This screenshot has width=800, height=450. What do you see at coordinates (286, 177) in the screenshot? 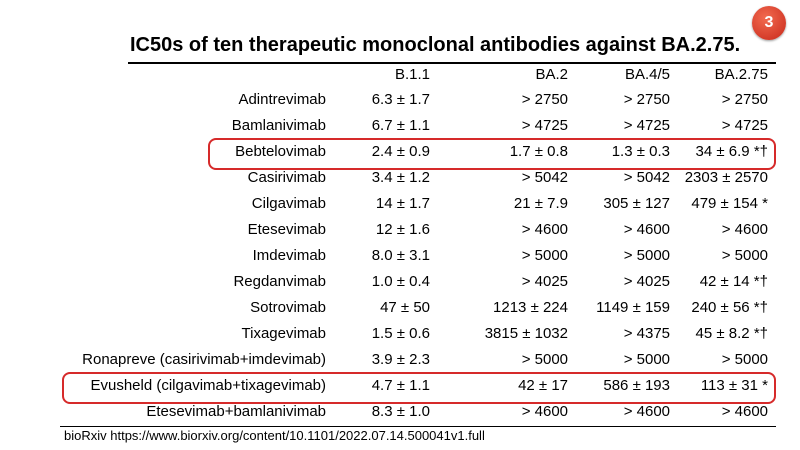
I see `antibody-name: Casirivimab` at bounding box center [286, 177].